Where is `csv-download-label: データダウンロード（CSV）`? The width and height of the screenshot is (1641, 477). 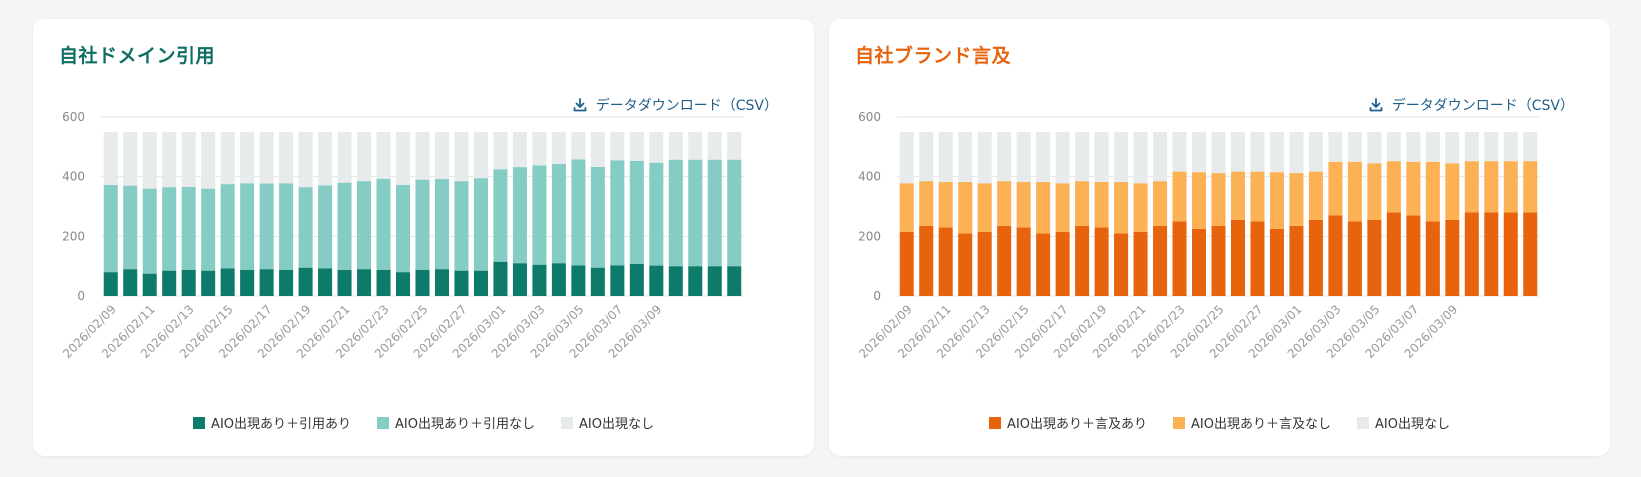 csv-download-label: データダウンロード（CSV） is located at coordinates (1482, 106).